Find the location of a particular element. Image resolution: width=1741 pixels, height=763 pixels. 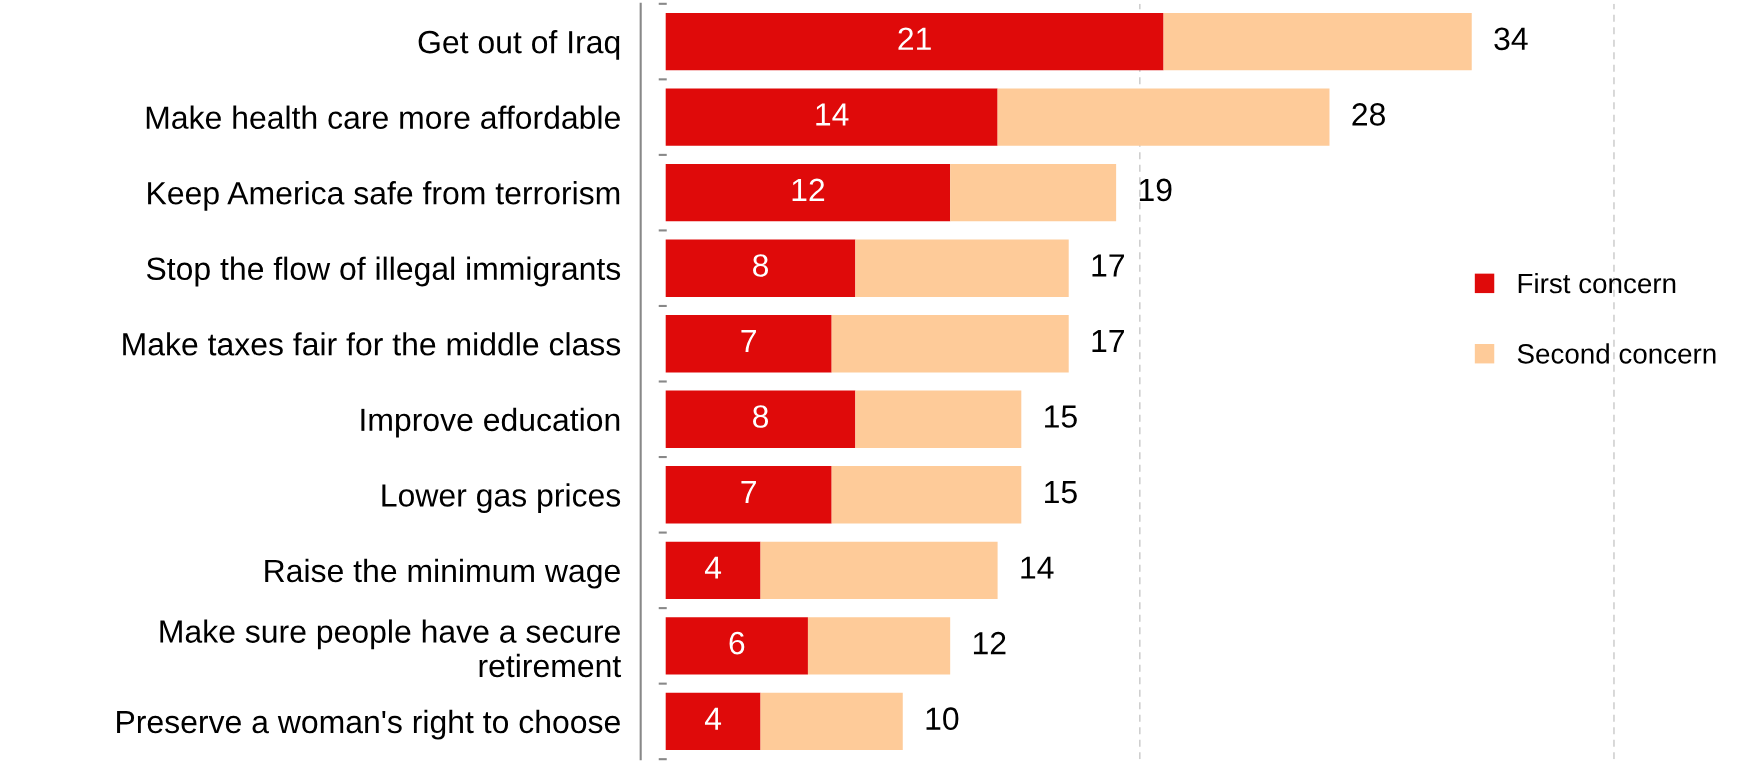

y-tick-label: Get out of Iraq is located at coordinates (519, 45).